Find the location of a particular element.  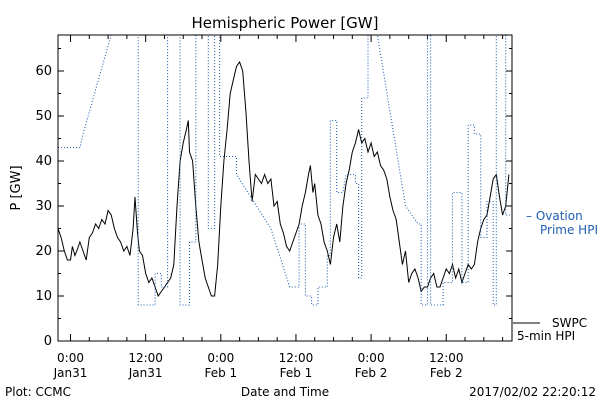

plot-timestamp: 2017/02/02 22:20:12 is located at coordinates (532, 392).